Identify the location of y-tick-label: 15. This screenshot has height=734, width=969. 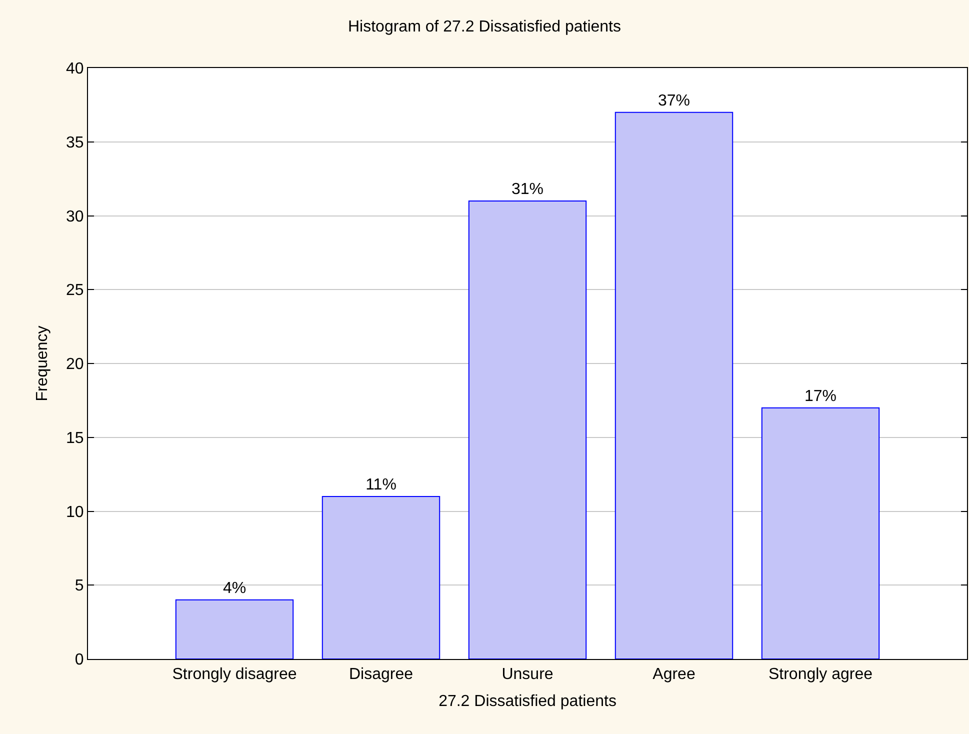
(75, 438).